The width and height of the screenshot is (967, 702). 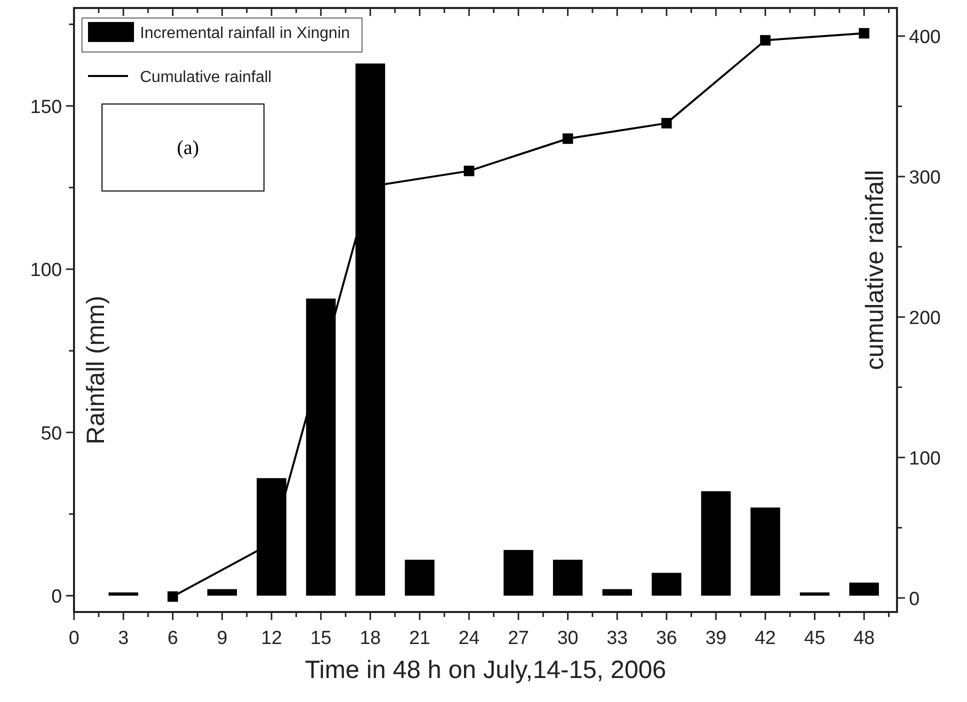 I want to click on y2-axis-title: cumulative rainfall, so click(x=875, y=270).